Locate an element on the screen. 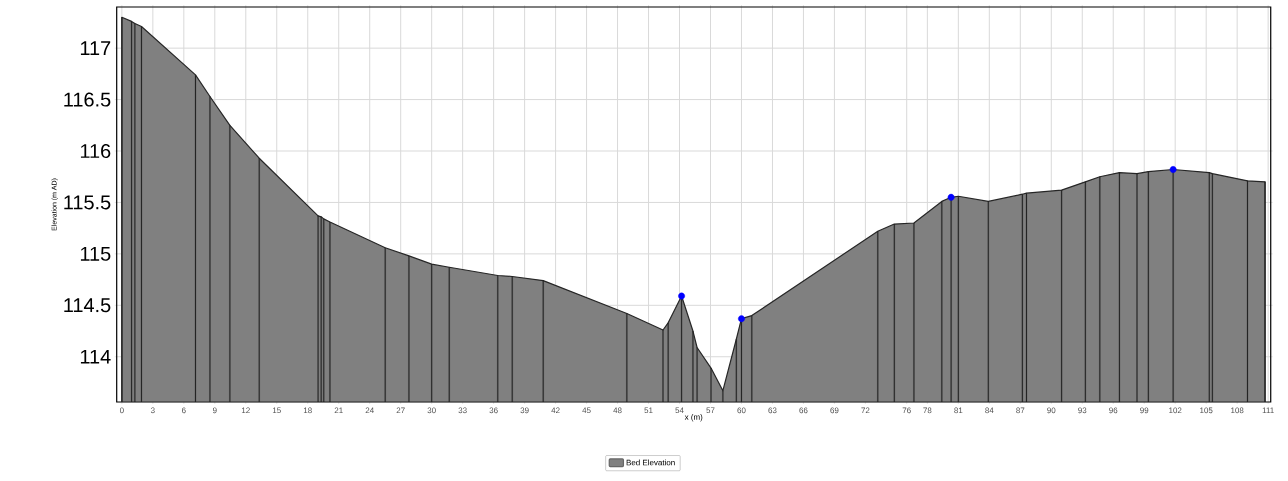 This screenshot has width=1288, height=481. y-tick-label: 114.5 is located at coordinates (87, 305).